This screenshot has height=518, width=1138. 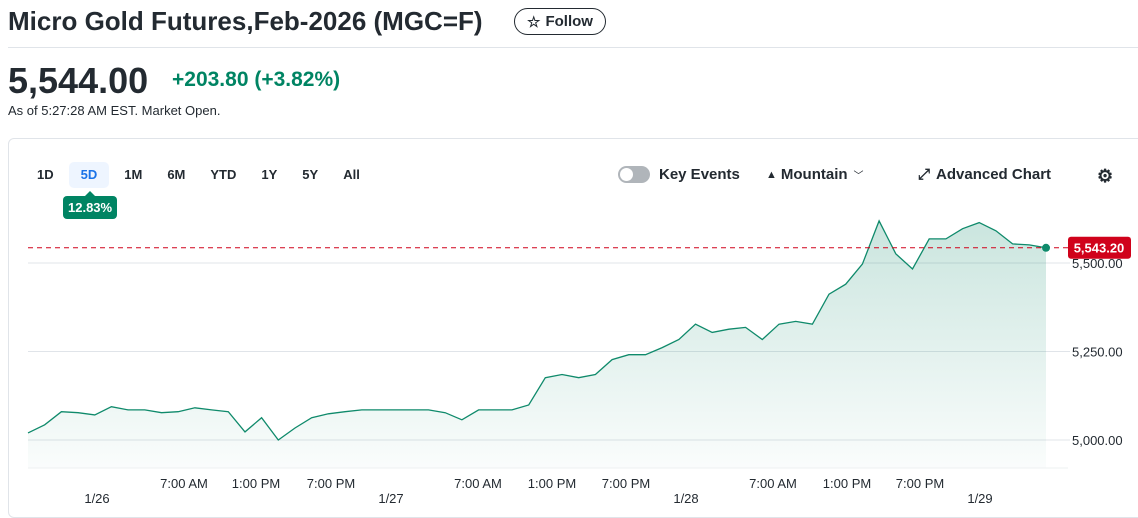 What do you see at coordinates (685, 498) in the screenshot?
I see `x-tick-label: 1/28` at bounding box center [685, 498].